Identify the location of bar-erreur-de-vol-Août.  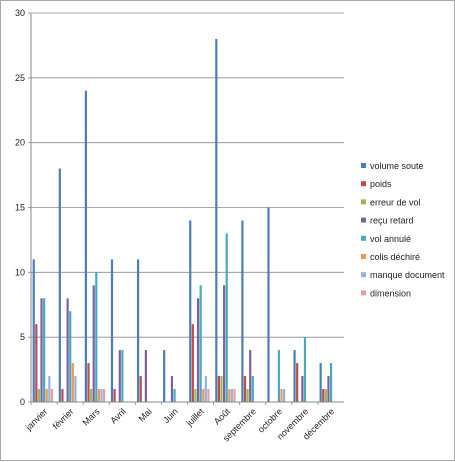
(221, 389).